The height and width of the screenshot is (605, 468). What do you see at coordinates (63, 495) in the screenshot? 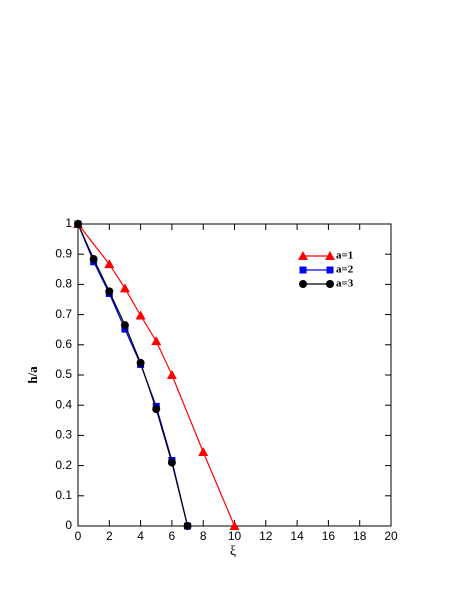
I see `y-tick-label: 0.1` at bounding box center [63, 495].